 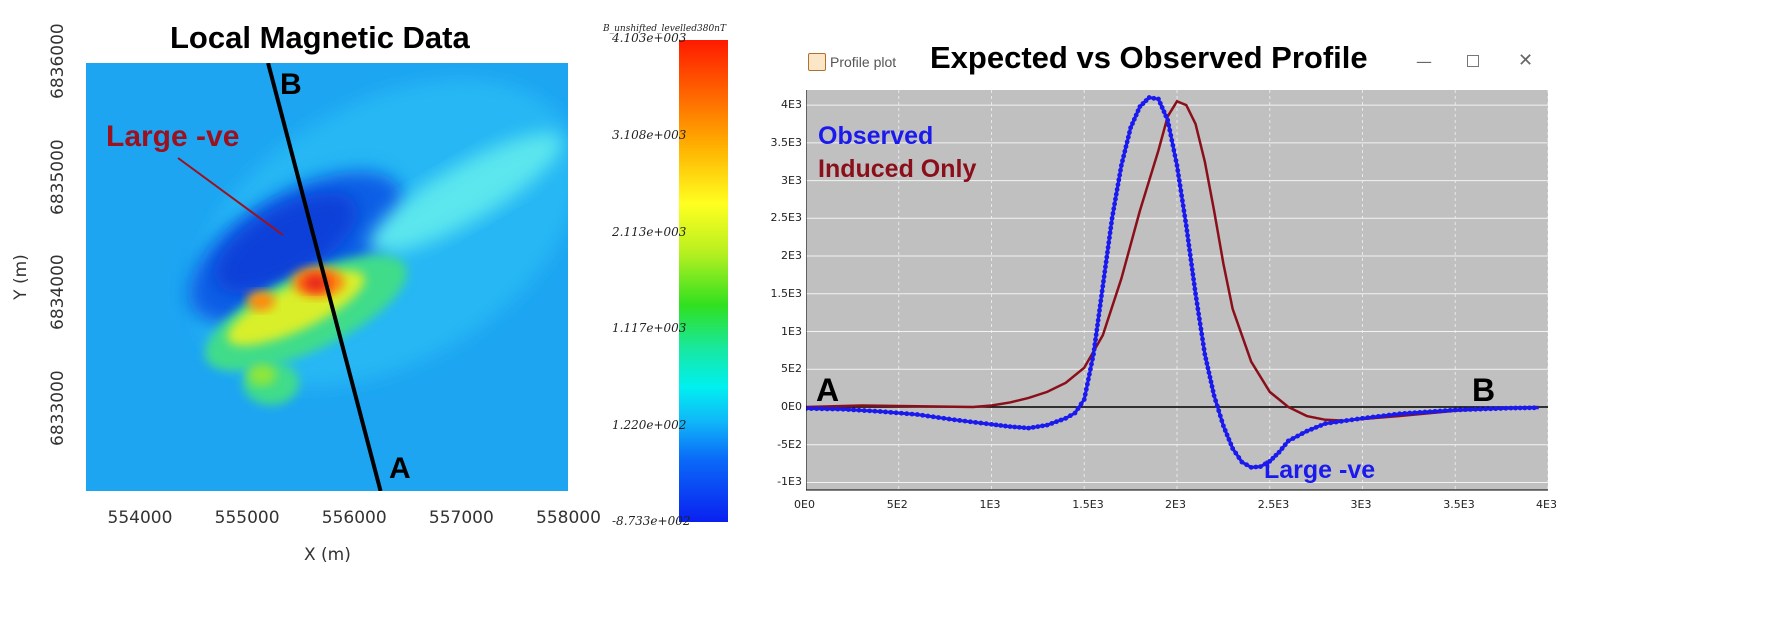 What do you see at coordinates (791, 369) in the screenshot?
I see `profile-y-tick: 5E2` at bounding box center [791, 369].